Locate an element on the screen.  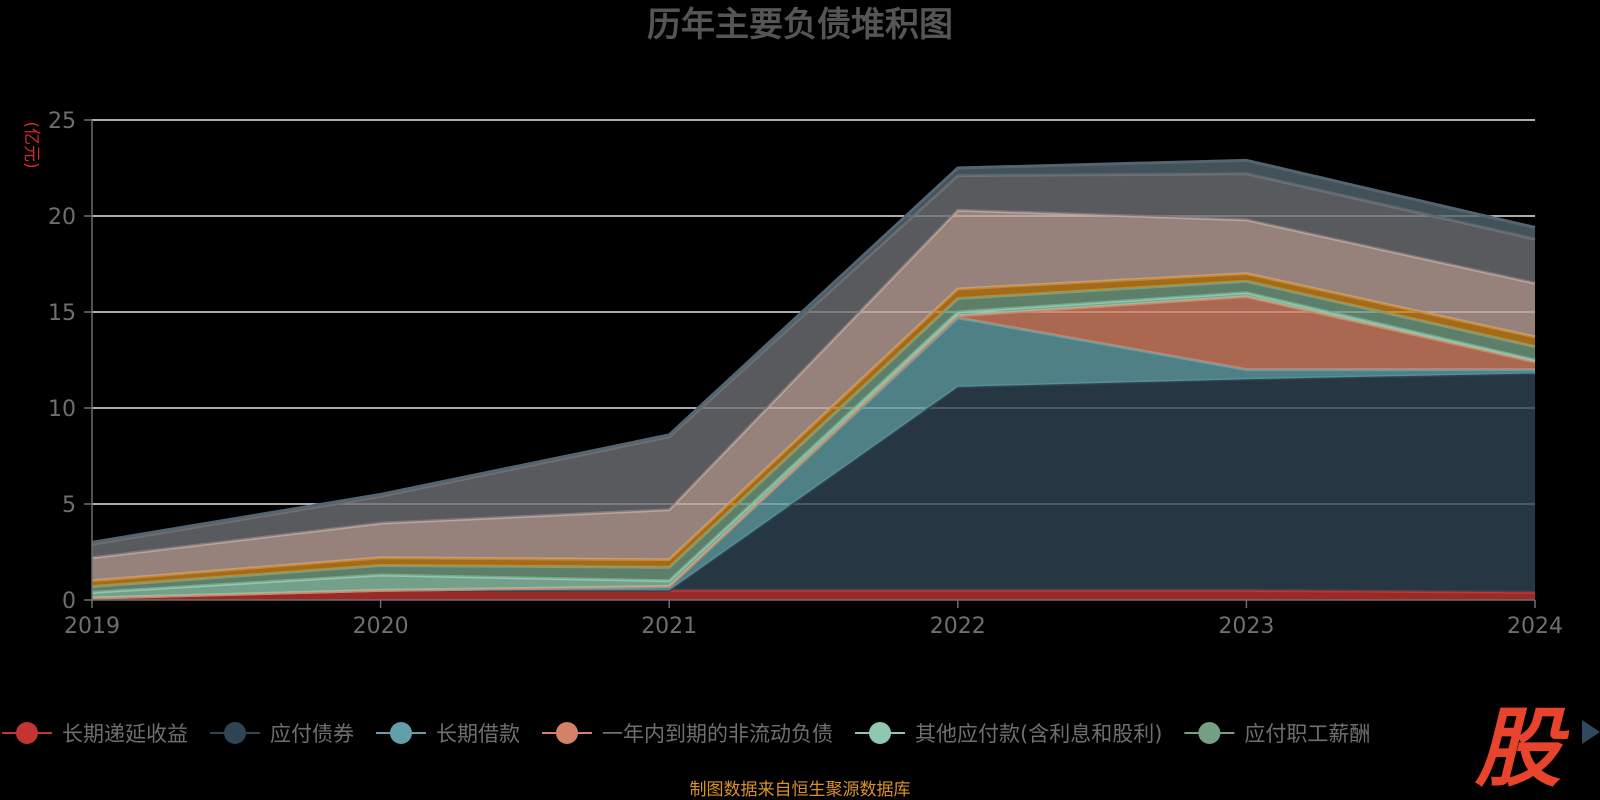
x-tick-label: 2019 is located at coordinates (92, 626).